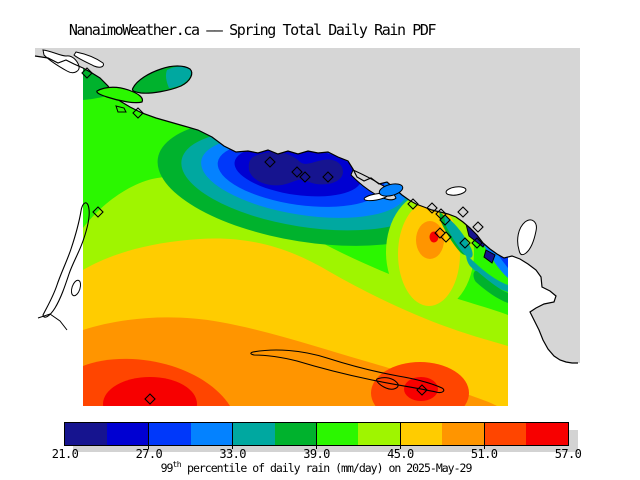  I want to click on lake-long-southwest, so click(66, 260).